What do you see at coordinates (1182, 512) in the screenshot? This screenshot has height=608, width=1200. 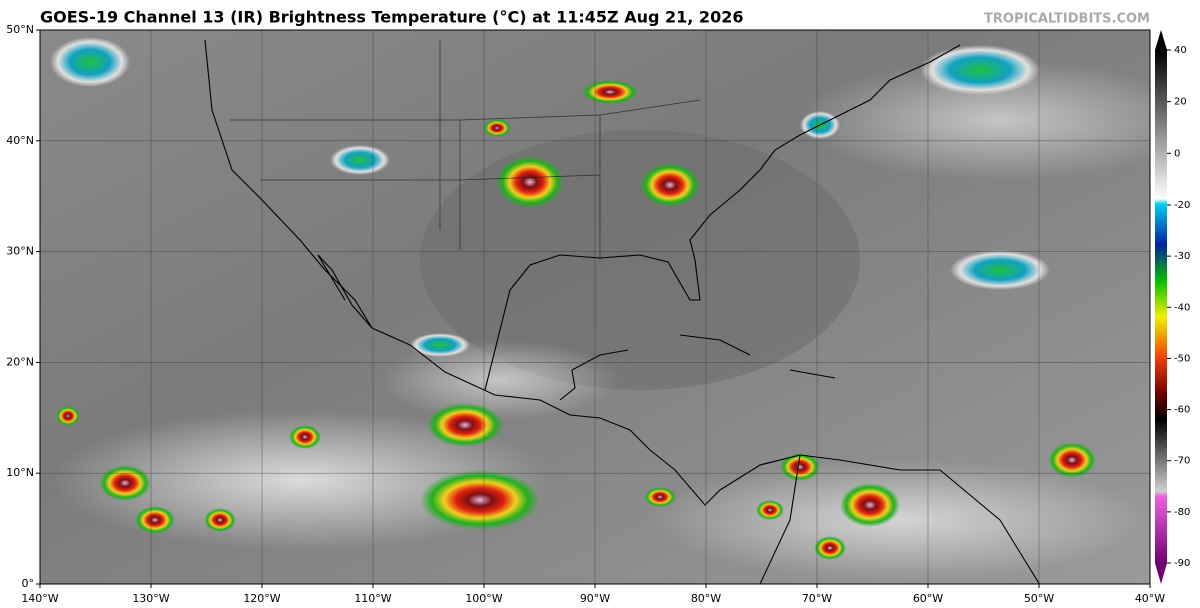 I see `colorbar-label: -80` at bounding box center [1182, 512].